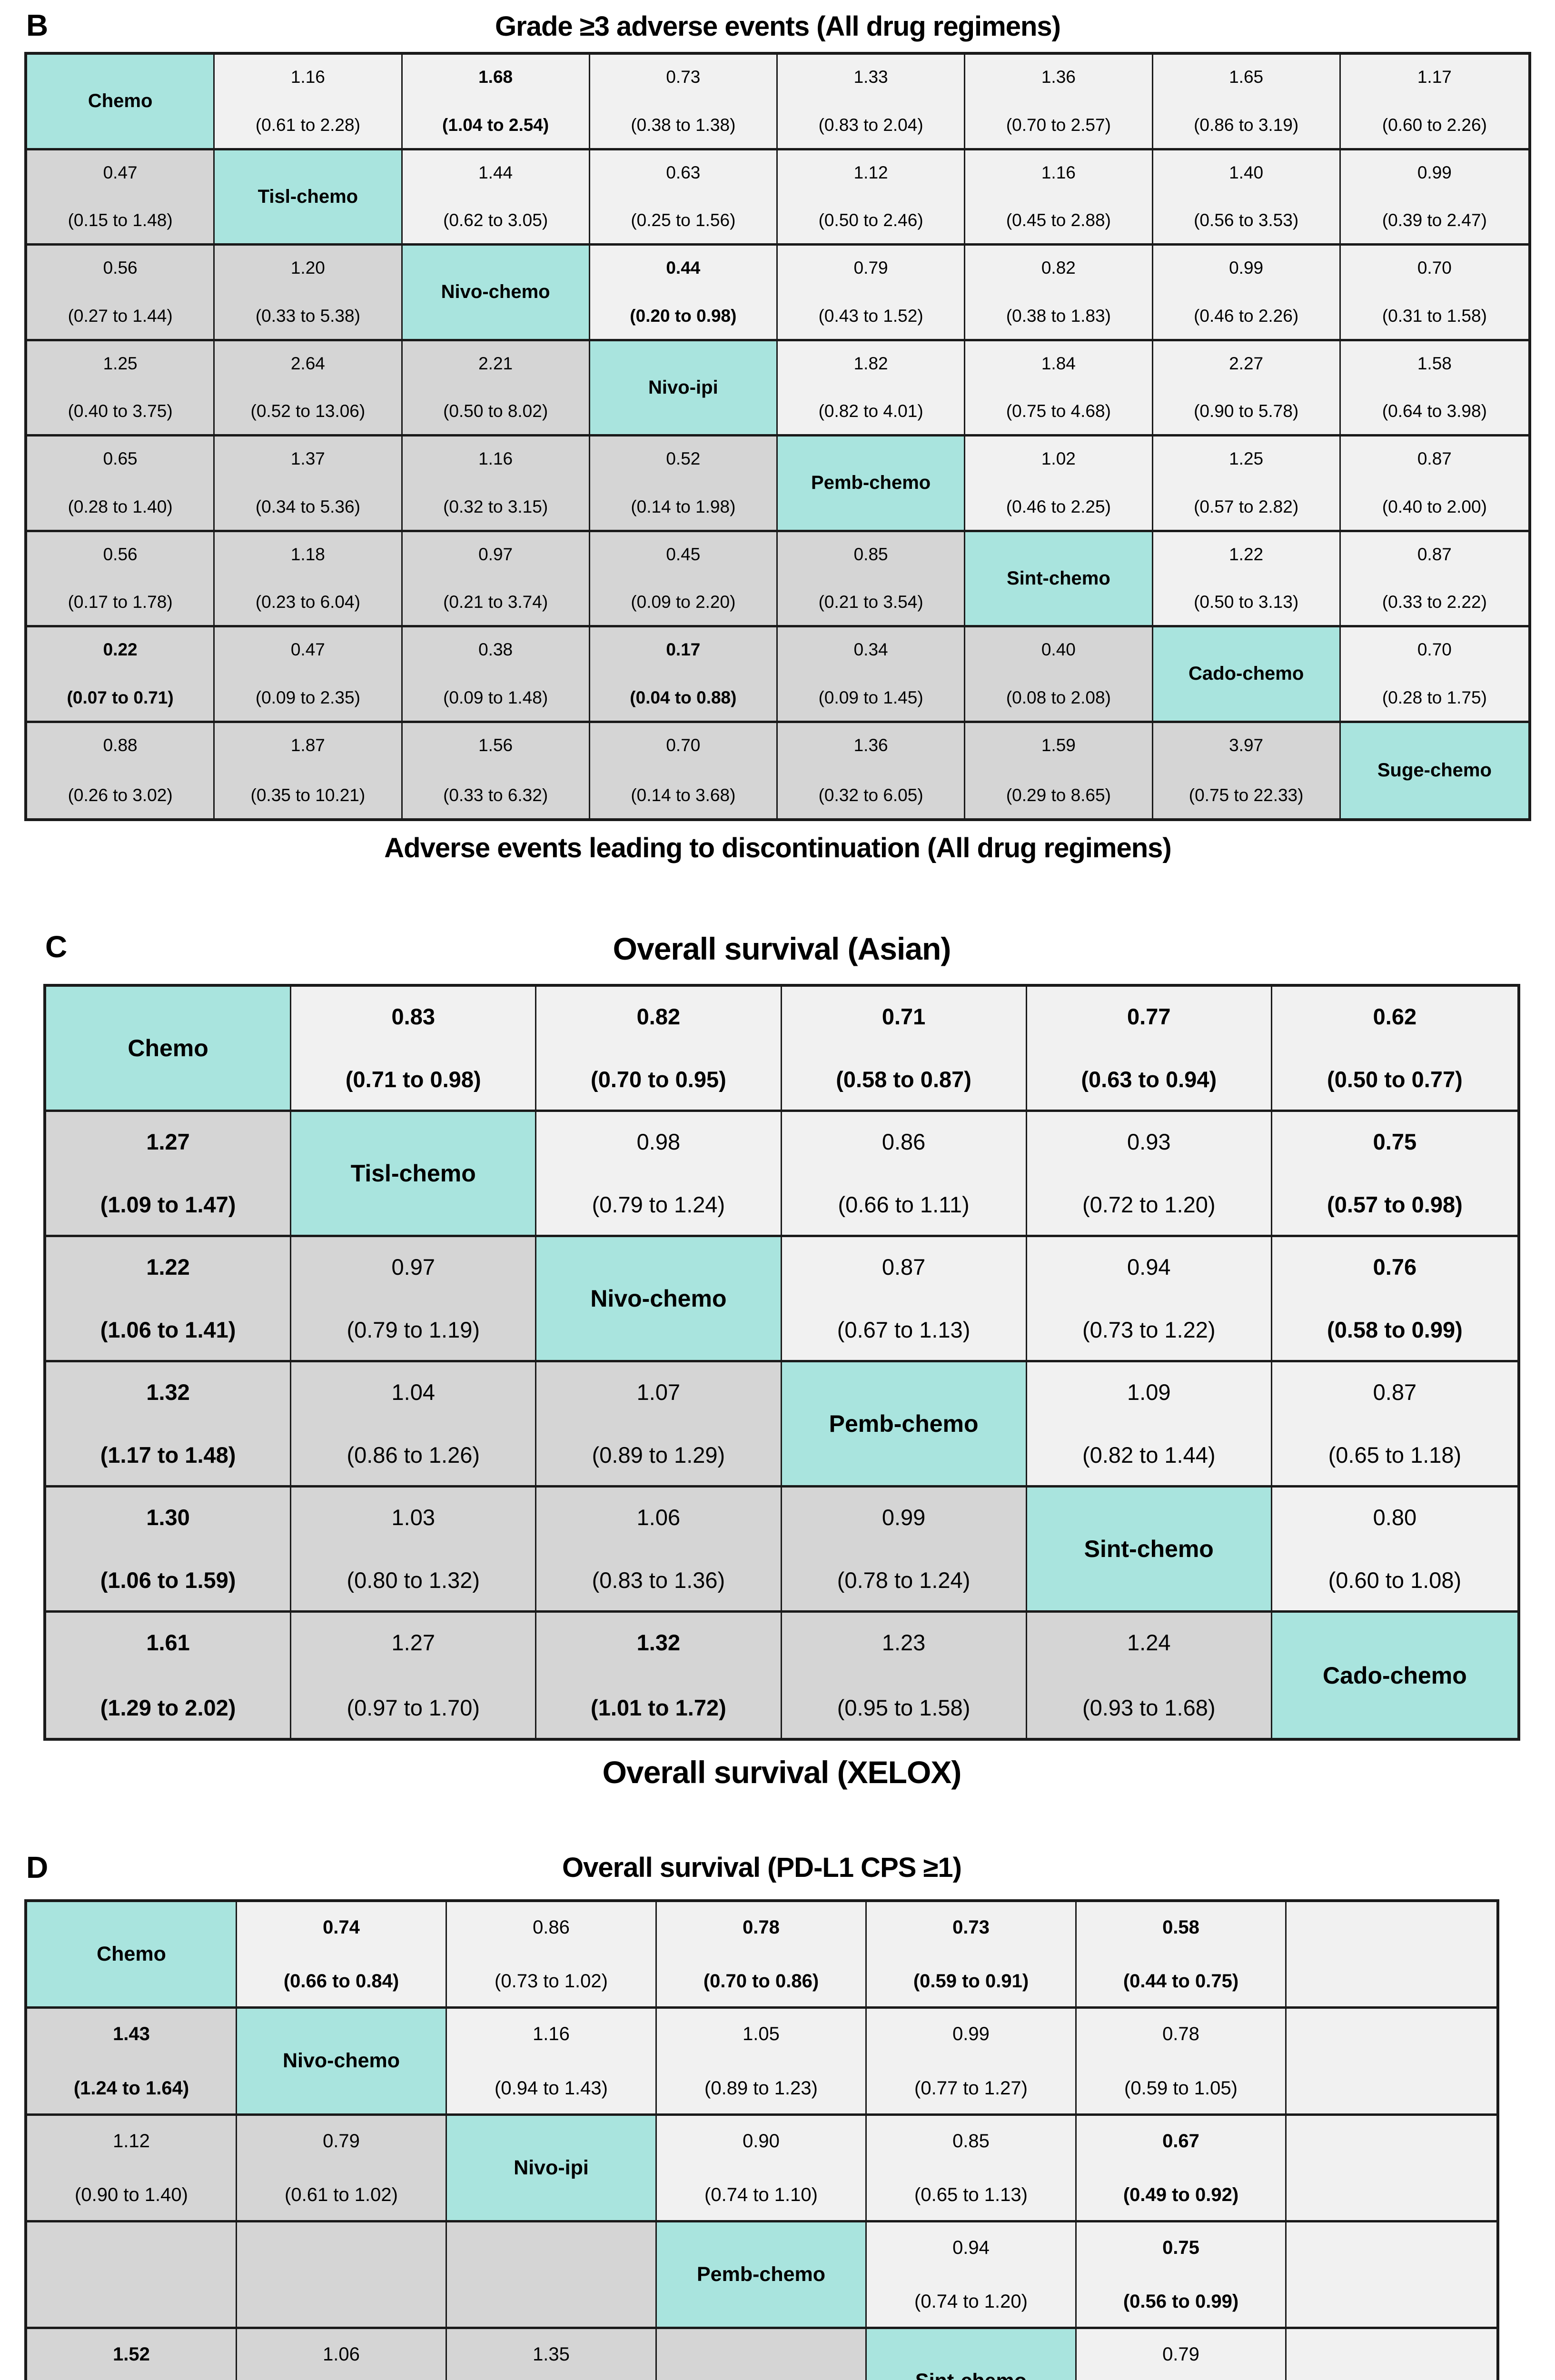 Image resolution: width=1555 pixels, height=2380 pixels. Describe the element at coordinates (760, 2274) in the screenshot. I see `treatment-label: Pemb-chemo` at that location.